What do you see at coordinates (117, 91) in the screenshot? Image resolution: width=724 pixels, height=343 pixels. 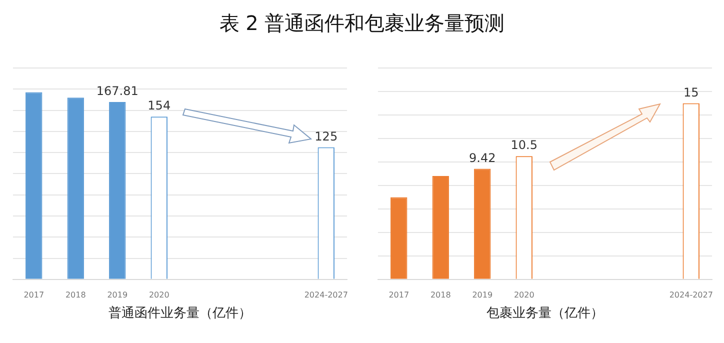 I see `data-label: 167.81` at bounding box center [117, 91].